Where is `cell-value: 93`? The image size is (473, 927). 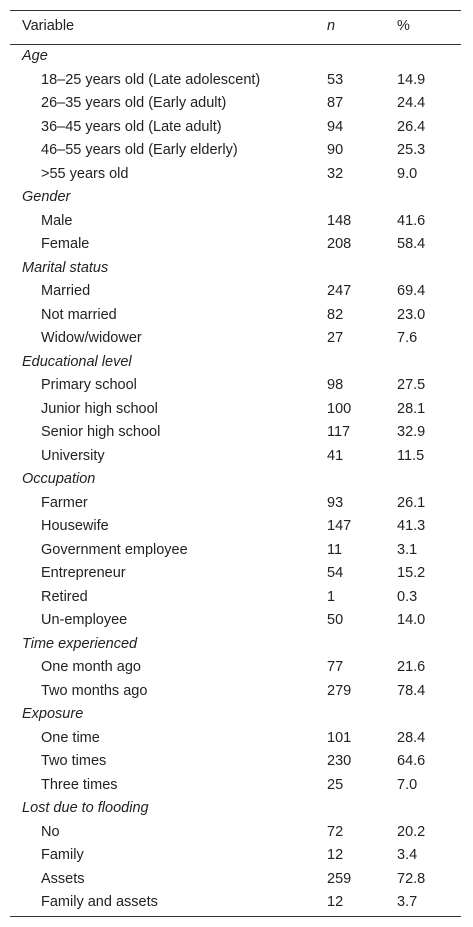 cell-value: 93 is located at coordinates (335, 502).